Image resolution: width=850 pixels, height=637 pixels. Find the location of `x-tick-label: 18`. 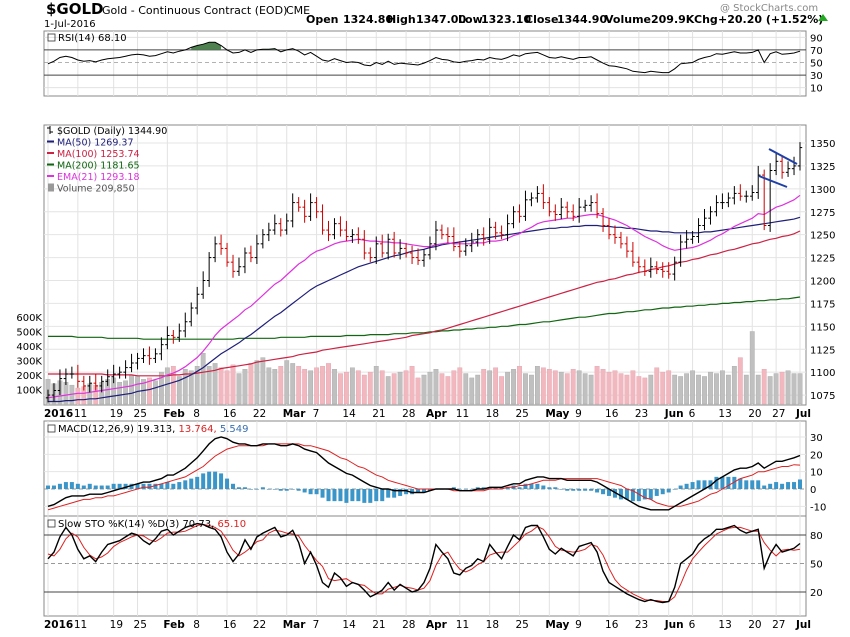

x-tick-label: 18 is located at coordinates (492, 414).